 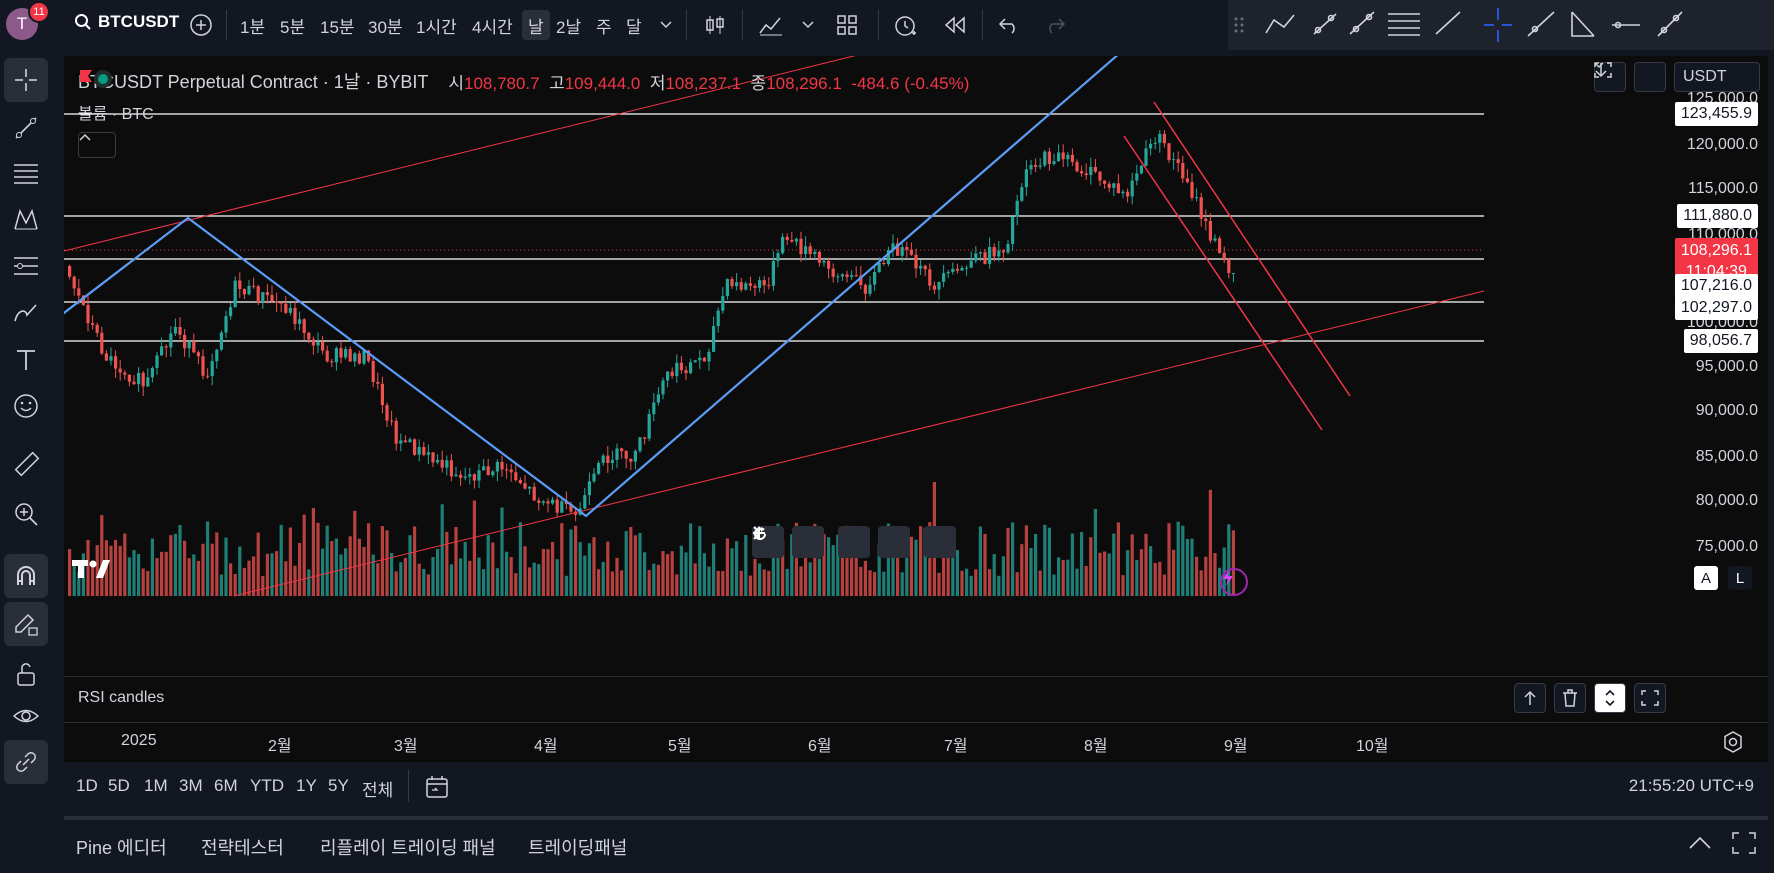 What do you see at coordinates (119, 785) in the screenshot?
I see `range-5d: 5D` at bounding box center [119, 785].